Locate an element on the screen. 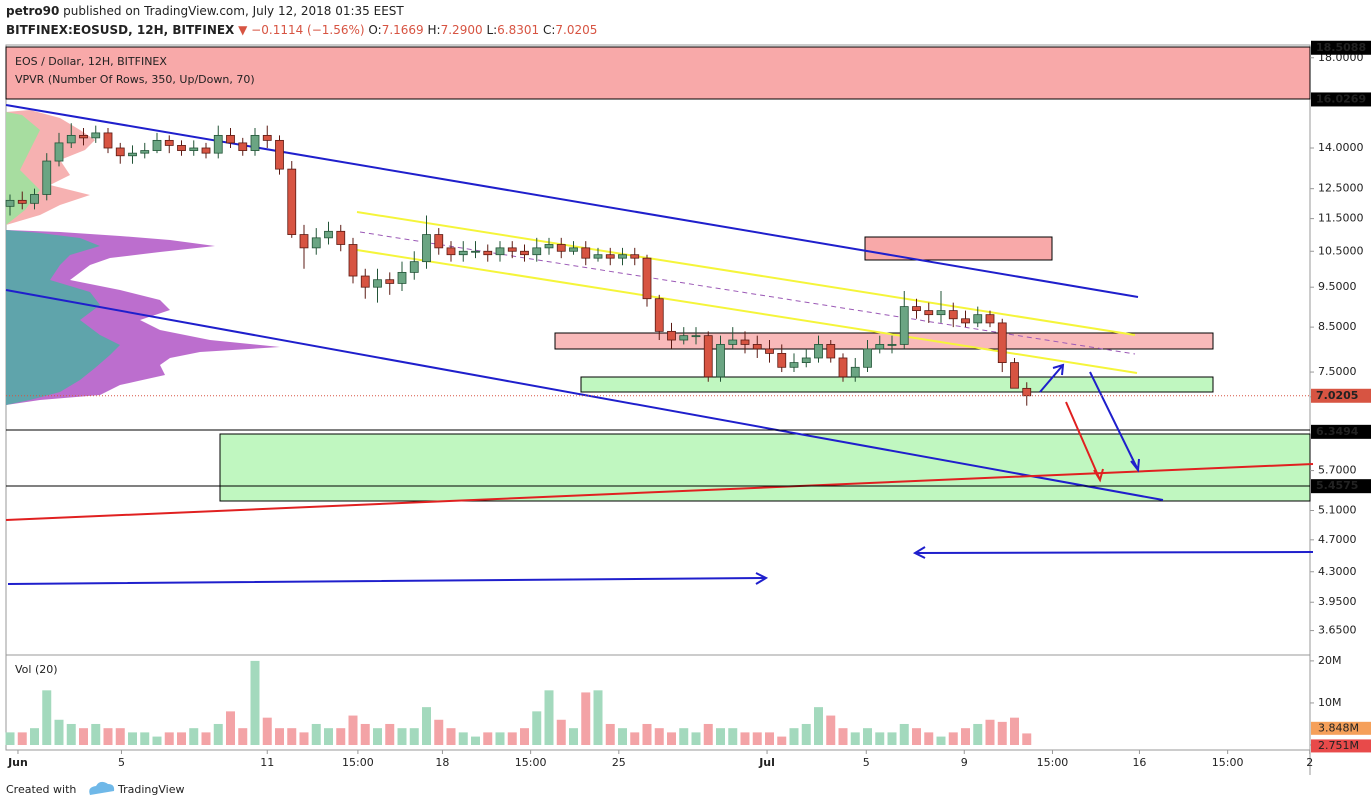 The height and width of the screenshot is (808, 1372). y-tick-label: 8.5000 is located at coordinates (1337, 326).